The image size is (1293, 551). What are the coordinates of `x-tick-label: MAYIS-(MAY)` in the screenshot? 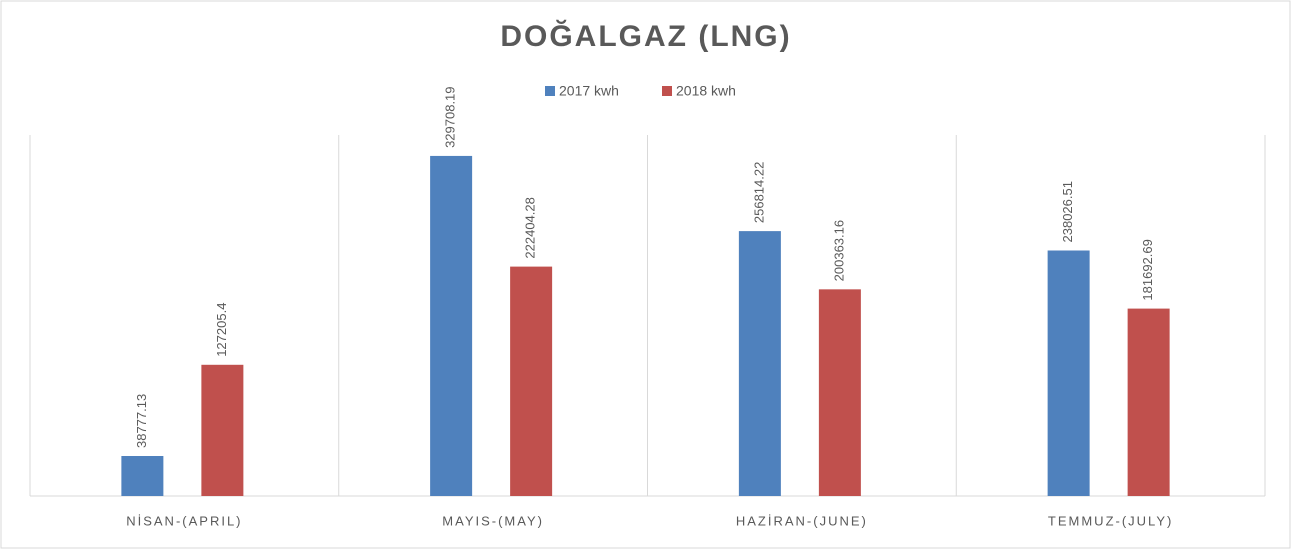 It's located at (493, 520).